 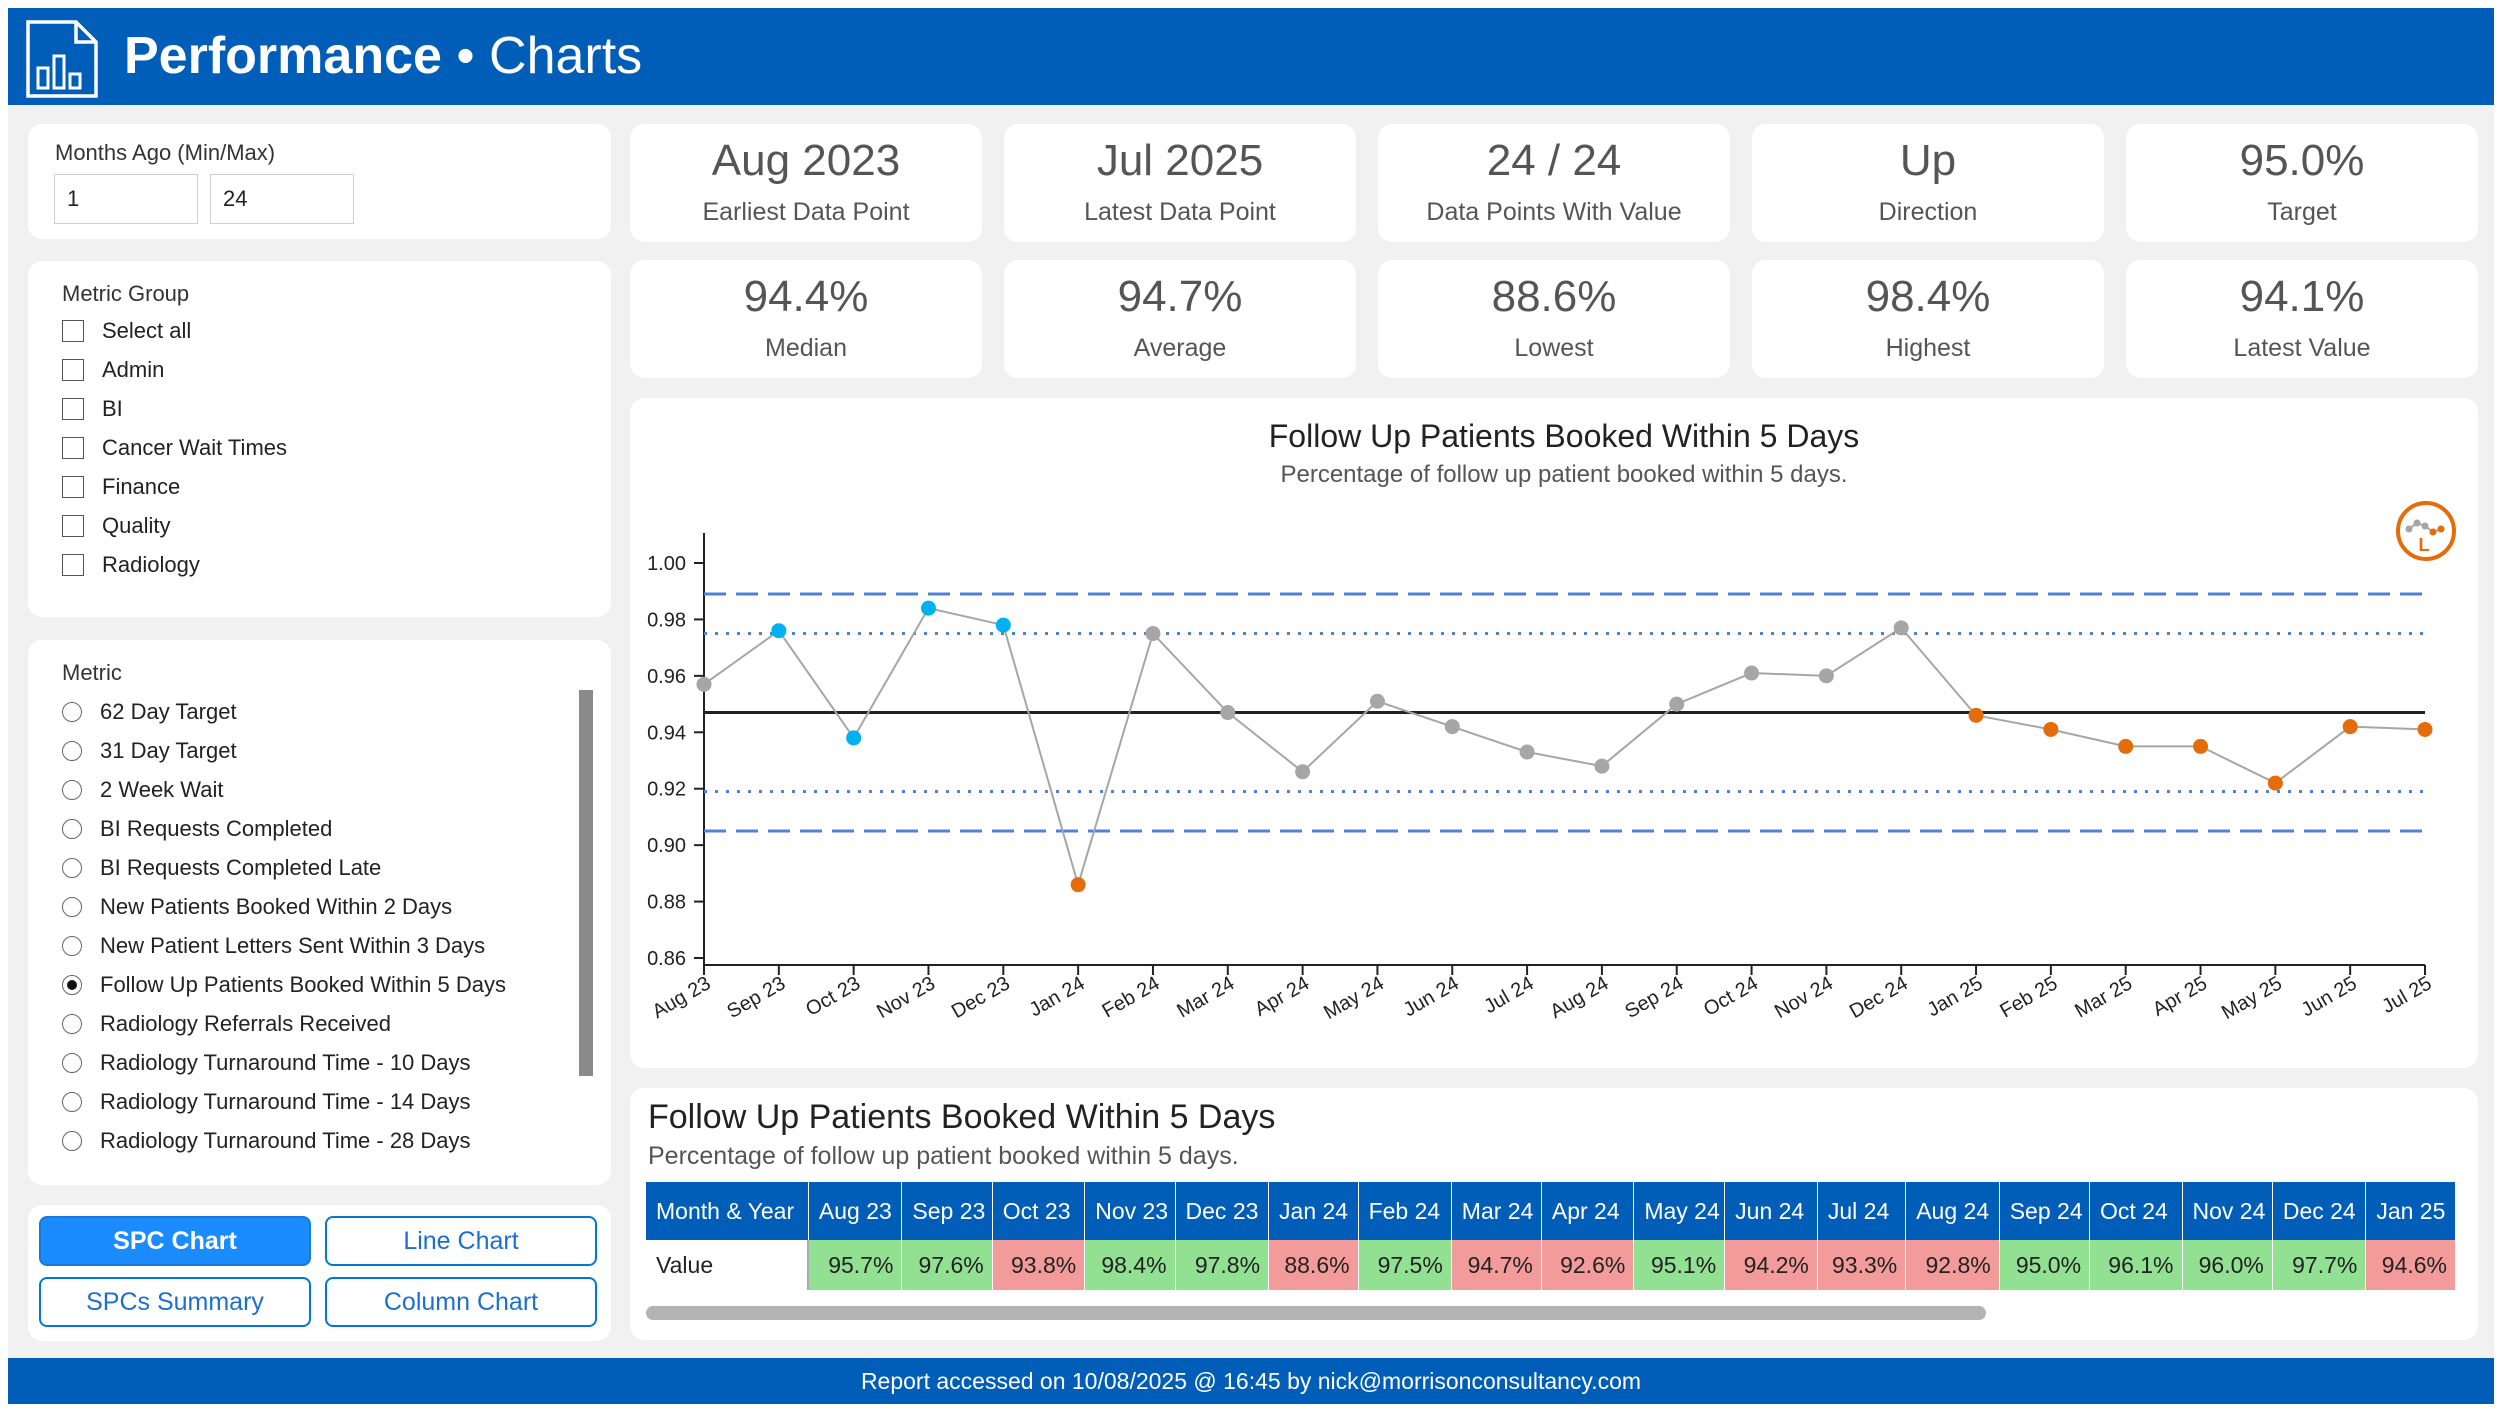 I want to click on metric-option: Follow Up Patients Booked Within 5 Days, so click(x=284, y=985).